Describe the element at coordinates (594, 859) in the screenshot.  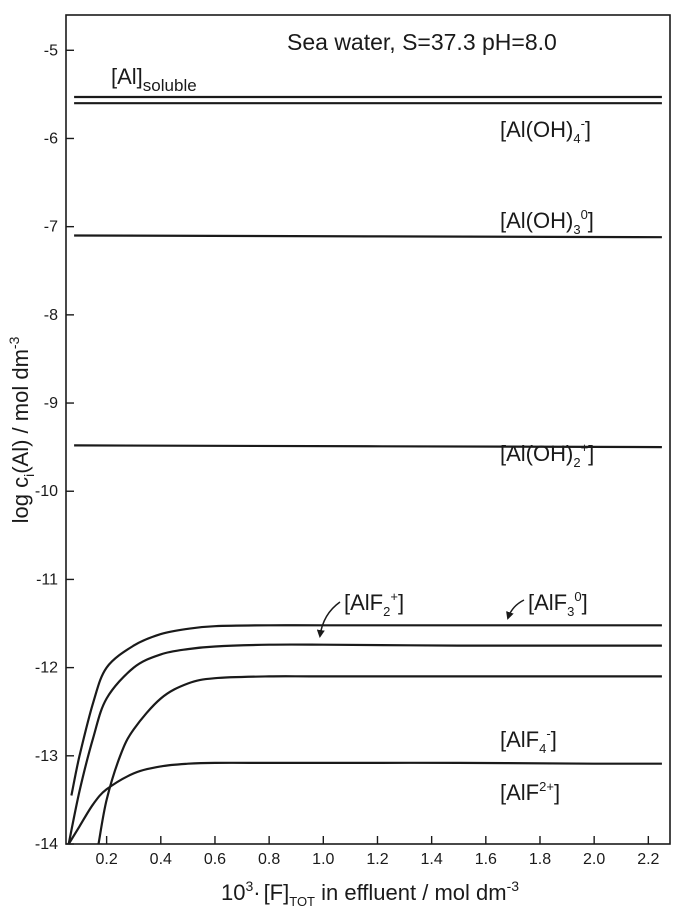
I see `x-tick-label: 2.0` at that location.